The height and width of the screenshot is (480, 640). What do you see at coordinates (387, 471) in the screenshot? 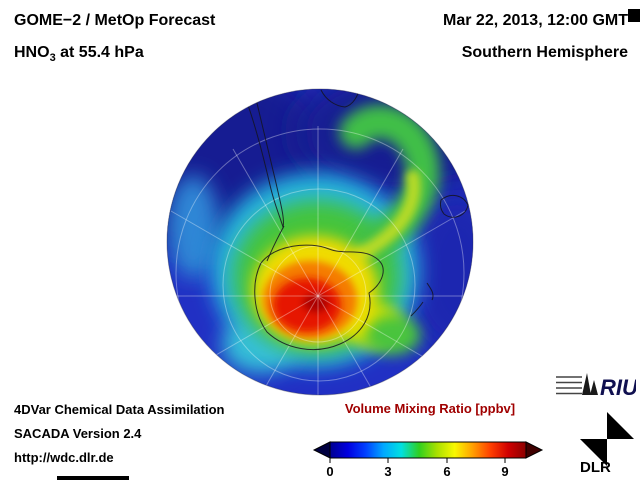
I see `colorbar-tick-label: 3` at bounding box center [387, 471].